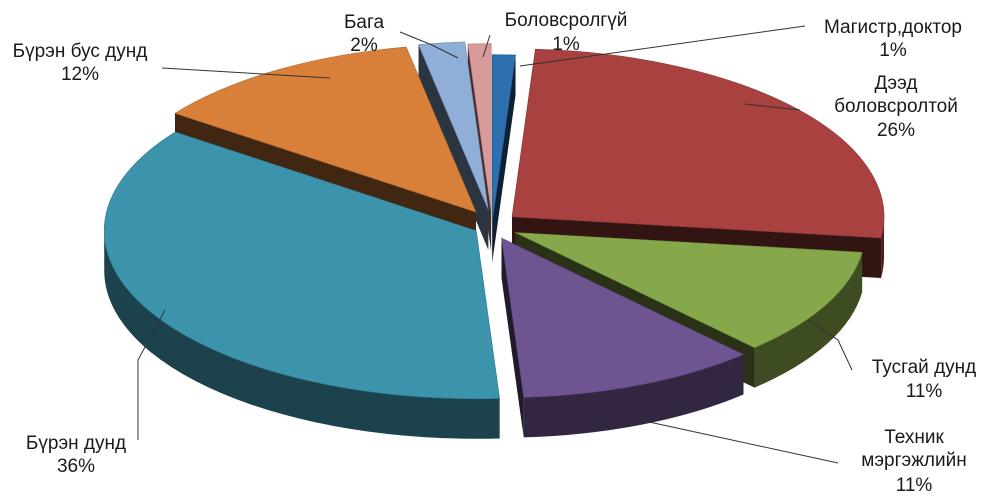  What do you see at coordinates (914, 485) in the screenshot?
I see `data-label-value-техник-мэргэжлийн: 11%` at bounding box center [914, 485].